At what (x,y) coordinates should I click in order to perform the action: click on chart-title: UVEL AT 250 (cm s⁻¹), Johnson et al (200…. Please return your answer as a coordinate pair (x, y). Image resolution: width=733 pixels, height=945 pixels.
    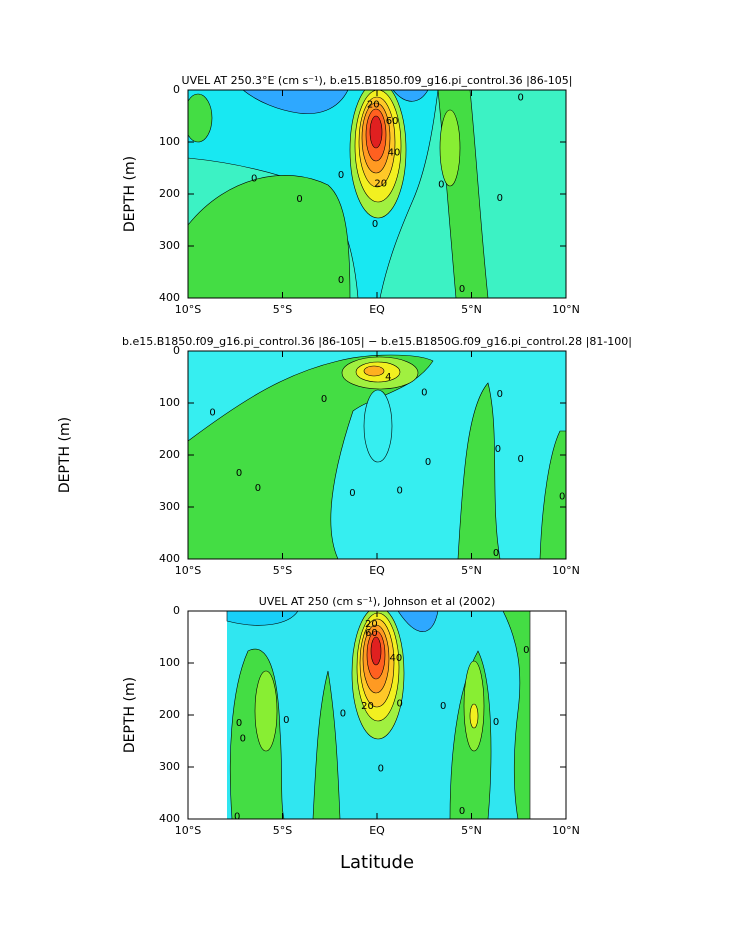
    Looking at the image, I should click on (377, 601).